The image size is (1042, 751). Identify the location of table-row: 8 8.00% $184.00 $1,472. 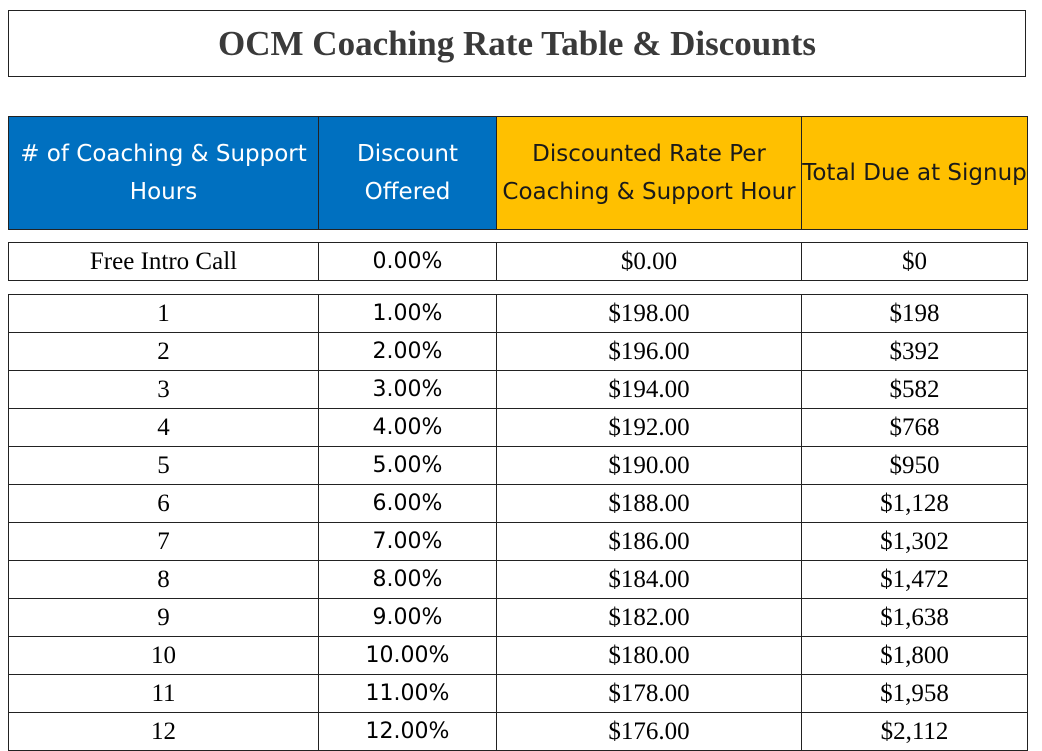
(518, 579).